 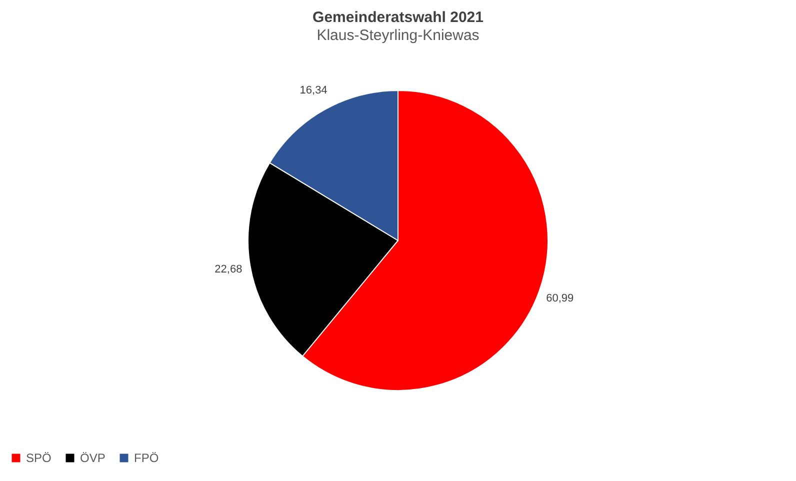 What do you see at coordinates (146, 458) in the screenshot?
I see `legend-label: FPÖ` at bounding box center [146, 458].